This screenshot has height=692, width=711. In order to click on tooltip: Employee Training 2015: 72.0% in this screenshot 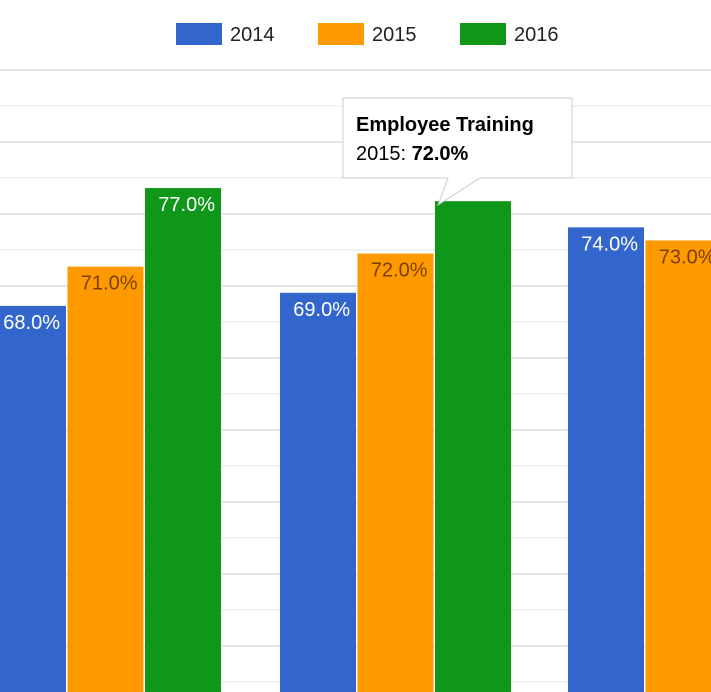, I will do `click(457, 152)`.